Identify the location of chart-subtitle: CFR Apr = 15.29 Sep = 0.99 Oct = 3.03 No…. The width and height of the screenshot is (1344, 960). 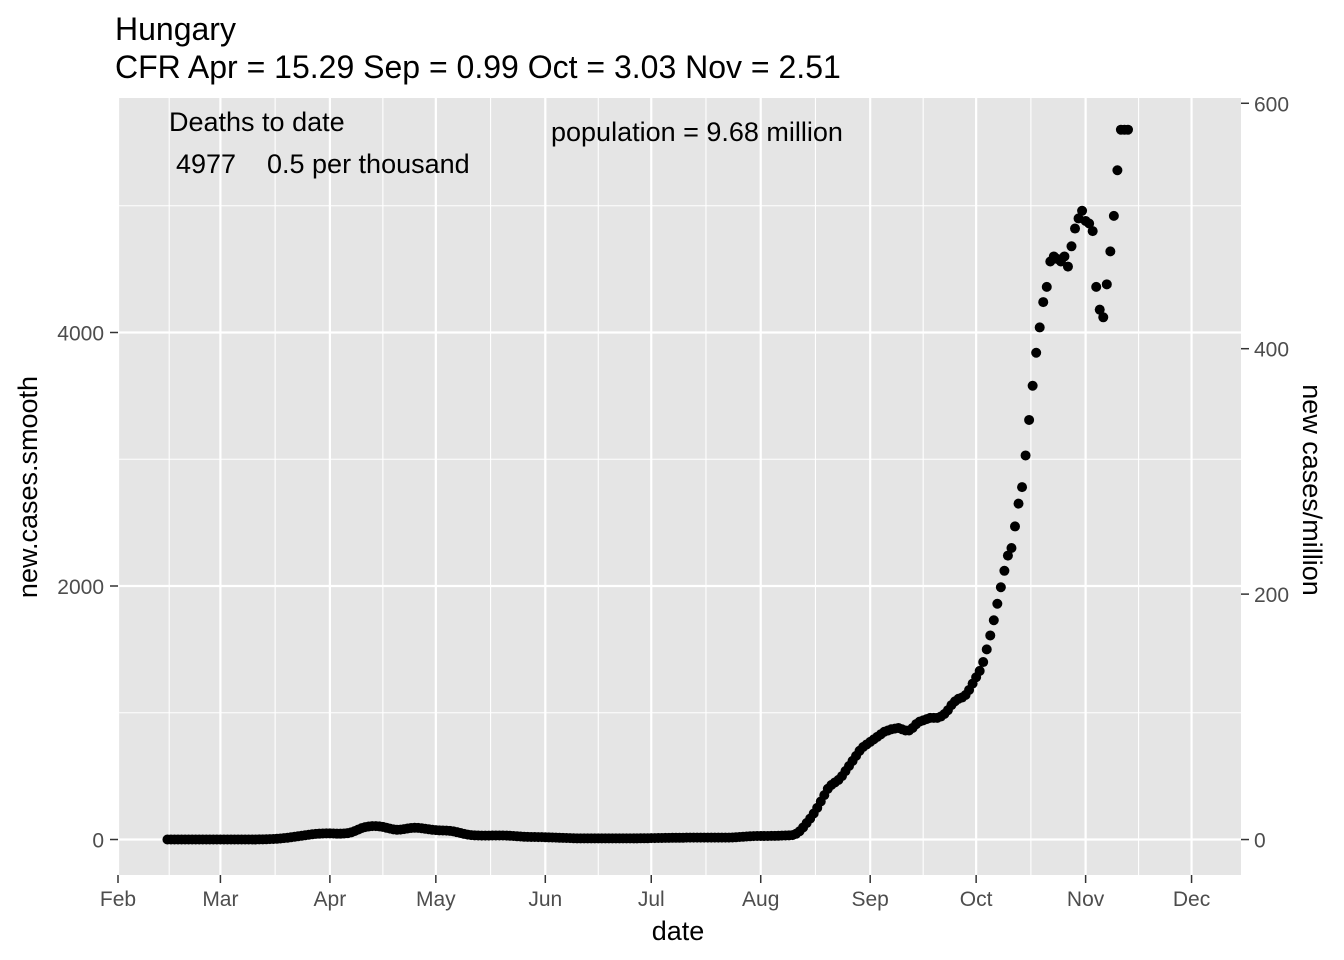
(478, 67).